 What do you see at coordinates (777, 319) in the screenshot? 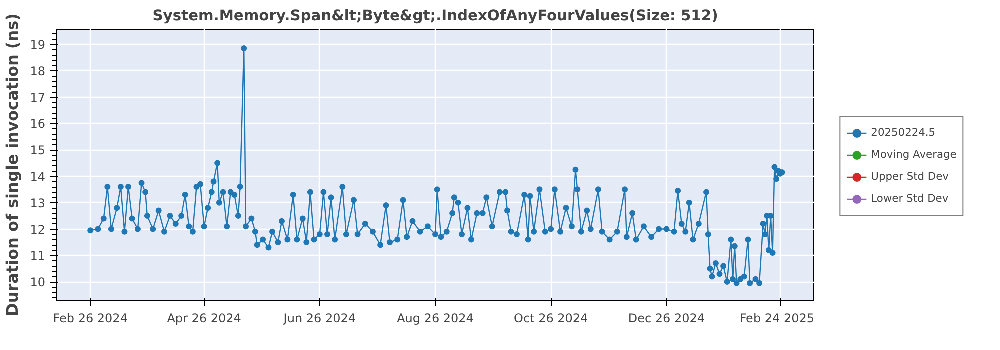
I see `x-tick-label: Feb 24 2025` at bounding box center [777, 319].